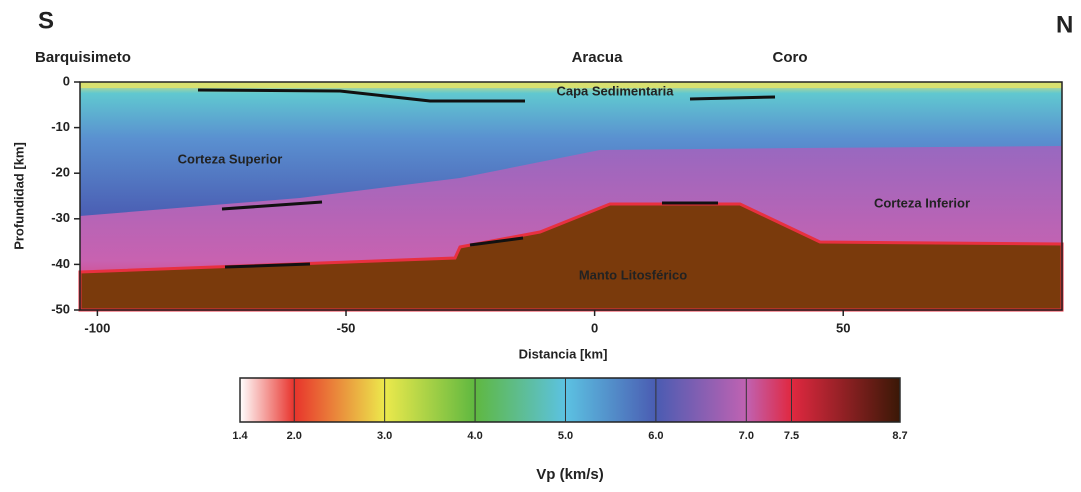  I want to click on region-label: Capa Sedimentaria, so click(615, 90).